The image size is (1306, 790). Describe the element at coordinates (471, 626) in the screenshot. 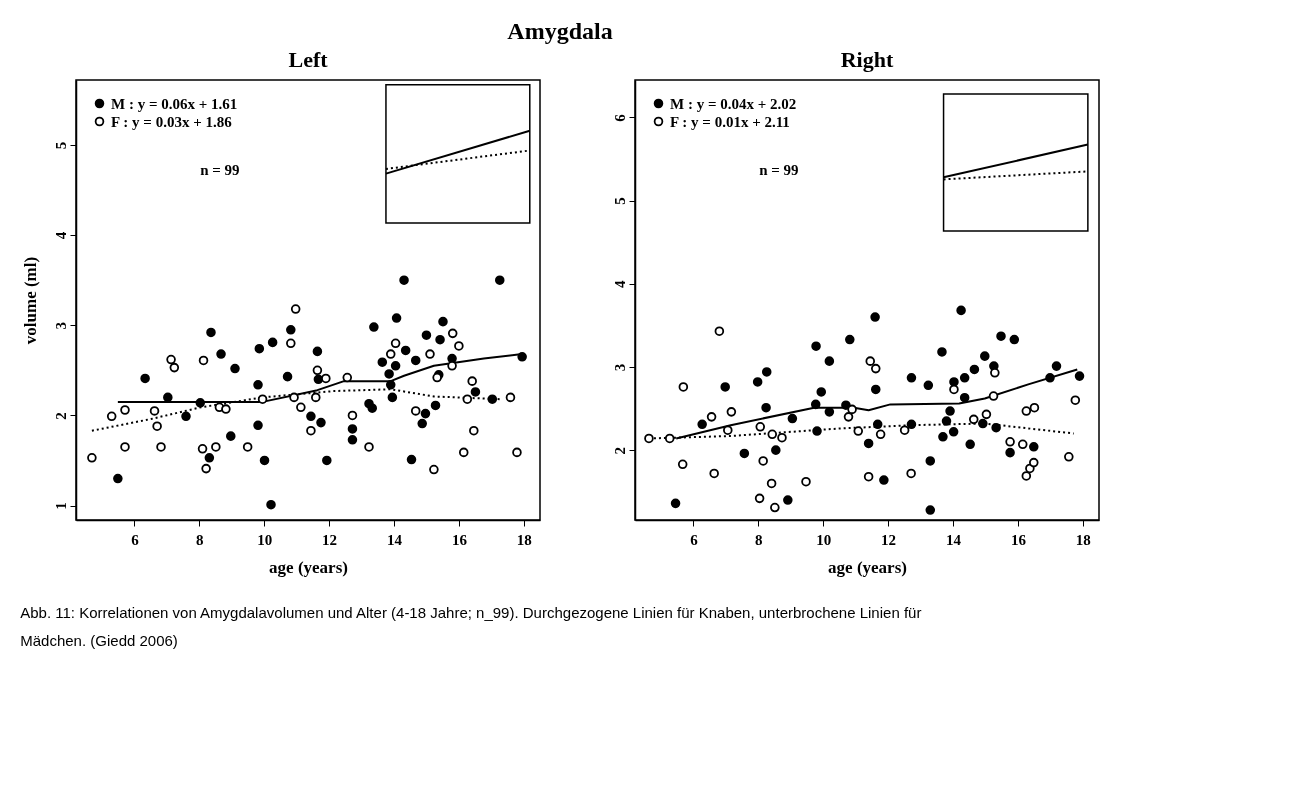

I see `caption: Abb. 11: Korrelationen von Amygdalavolumen und Alter (4-18 Jahre; n_99). Durchgezogene Linien für Knaben, unterbrochene Linien für Mädchen. (Giedd 2006)` at that location.